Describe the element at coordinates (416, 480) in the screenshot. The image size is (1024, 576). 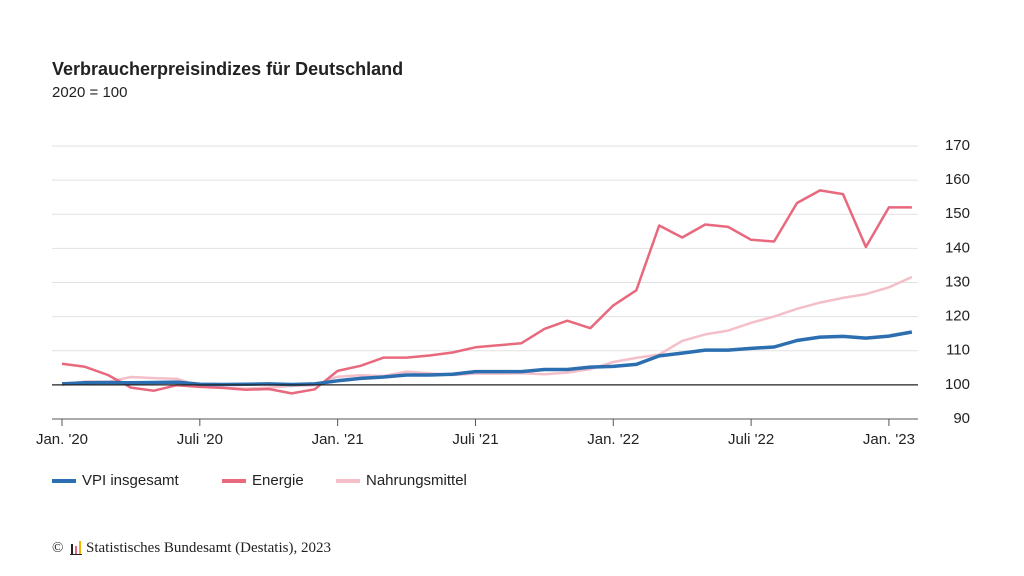
I see `legend-label: Nahrungsmittel` at that location.